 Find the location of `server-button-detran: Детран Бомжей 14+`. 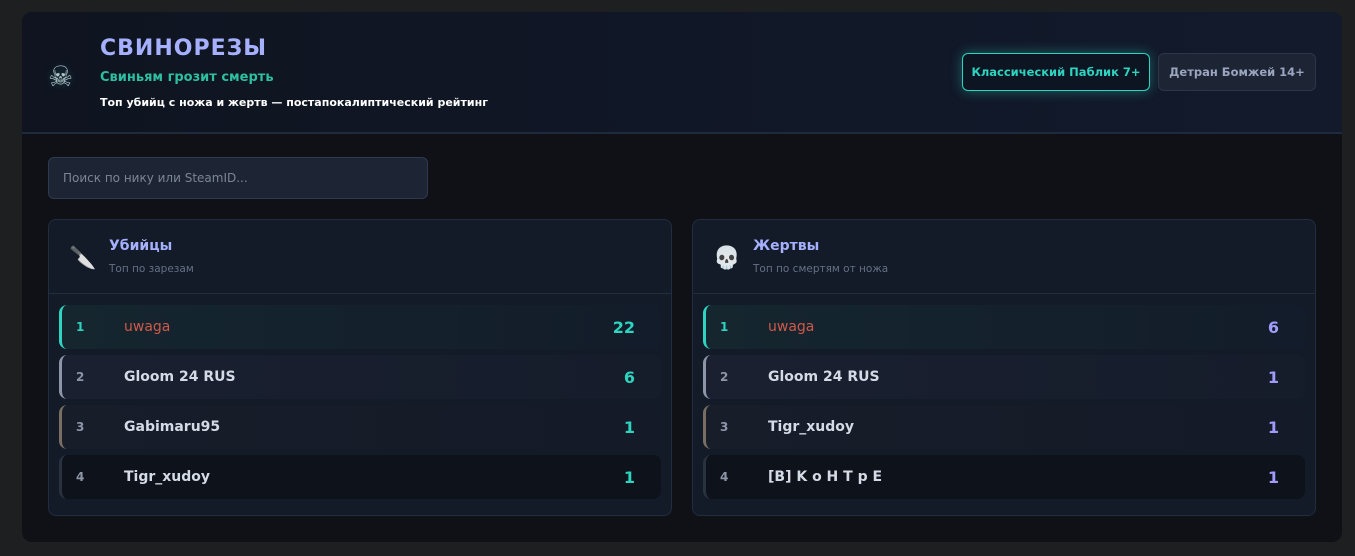

server-button-detran: Детран Бомжей 14+ is located at coordinates (1237, 72).